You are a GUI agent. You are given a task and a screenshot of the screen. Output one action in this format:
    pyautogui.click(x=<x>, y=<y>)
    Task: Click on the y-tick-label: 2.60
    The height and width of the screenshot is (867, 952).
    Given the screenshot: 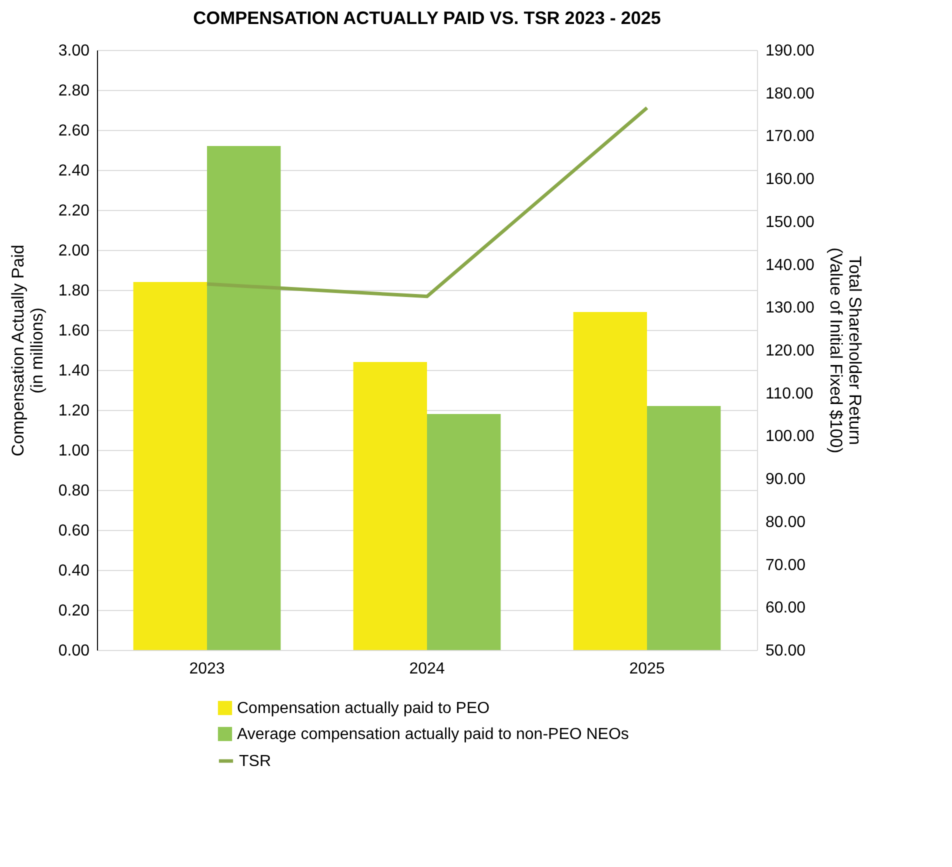 What is the action you would take?
    pyautogui.click(x=74, y=131)
    